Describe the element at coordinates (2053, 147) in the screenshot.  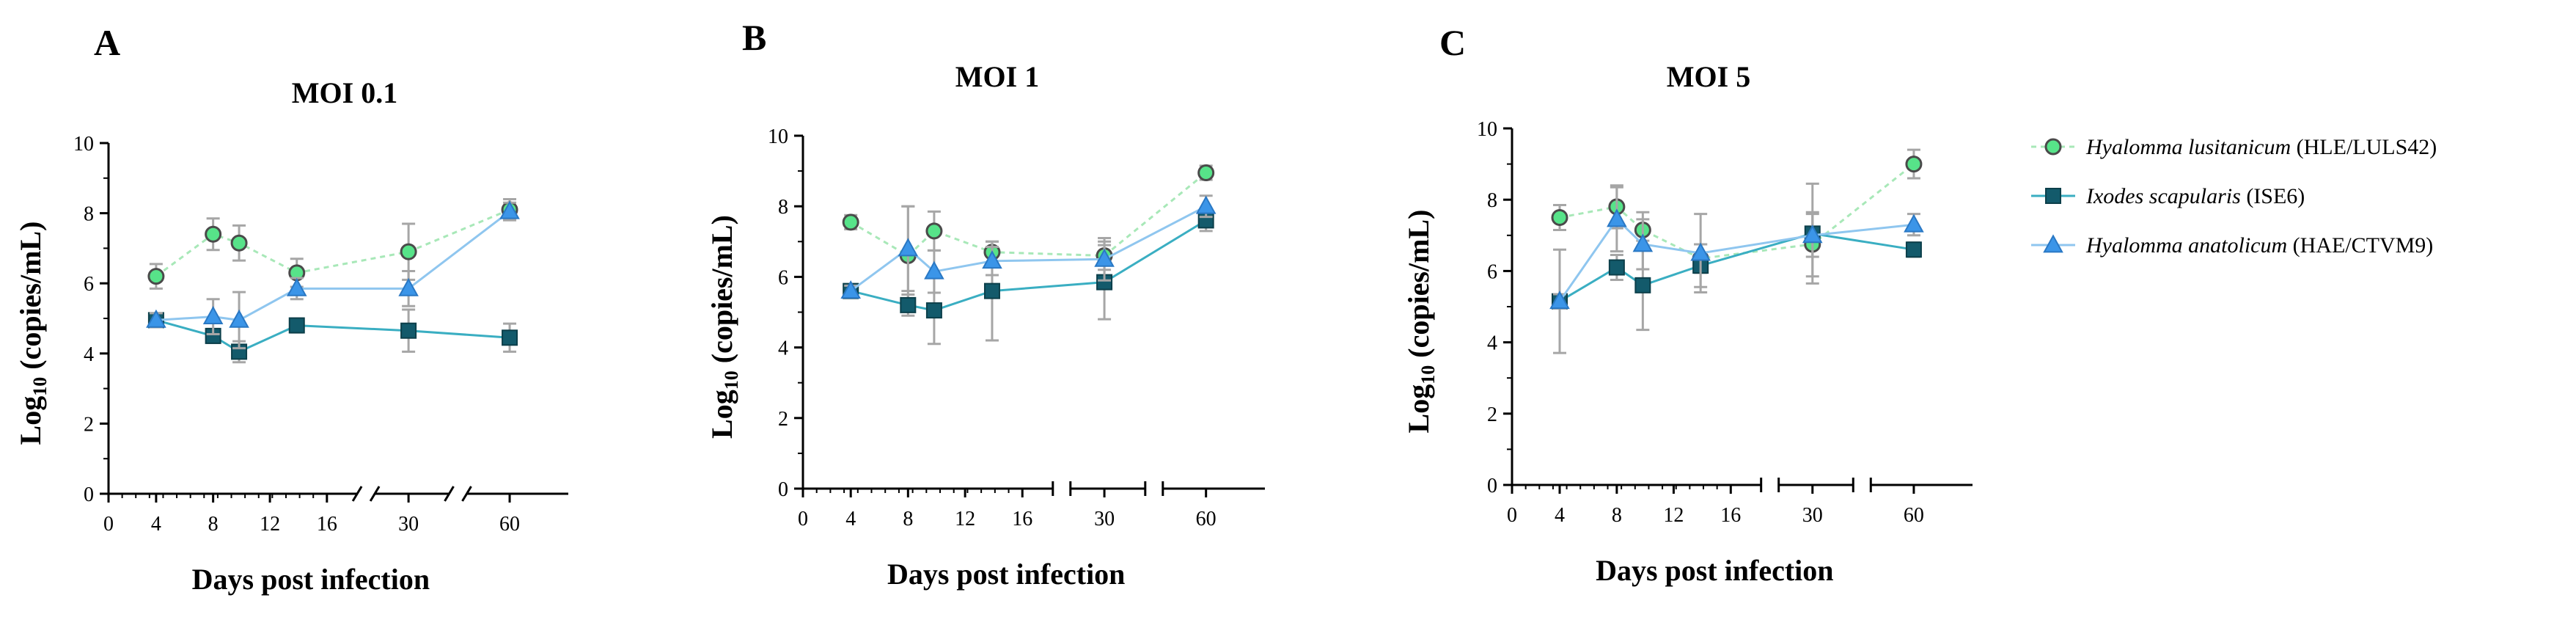
I see `legend-marker` at that location.